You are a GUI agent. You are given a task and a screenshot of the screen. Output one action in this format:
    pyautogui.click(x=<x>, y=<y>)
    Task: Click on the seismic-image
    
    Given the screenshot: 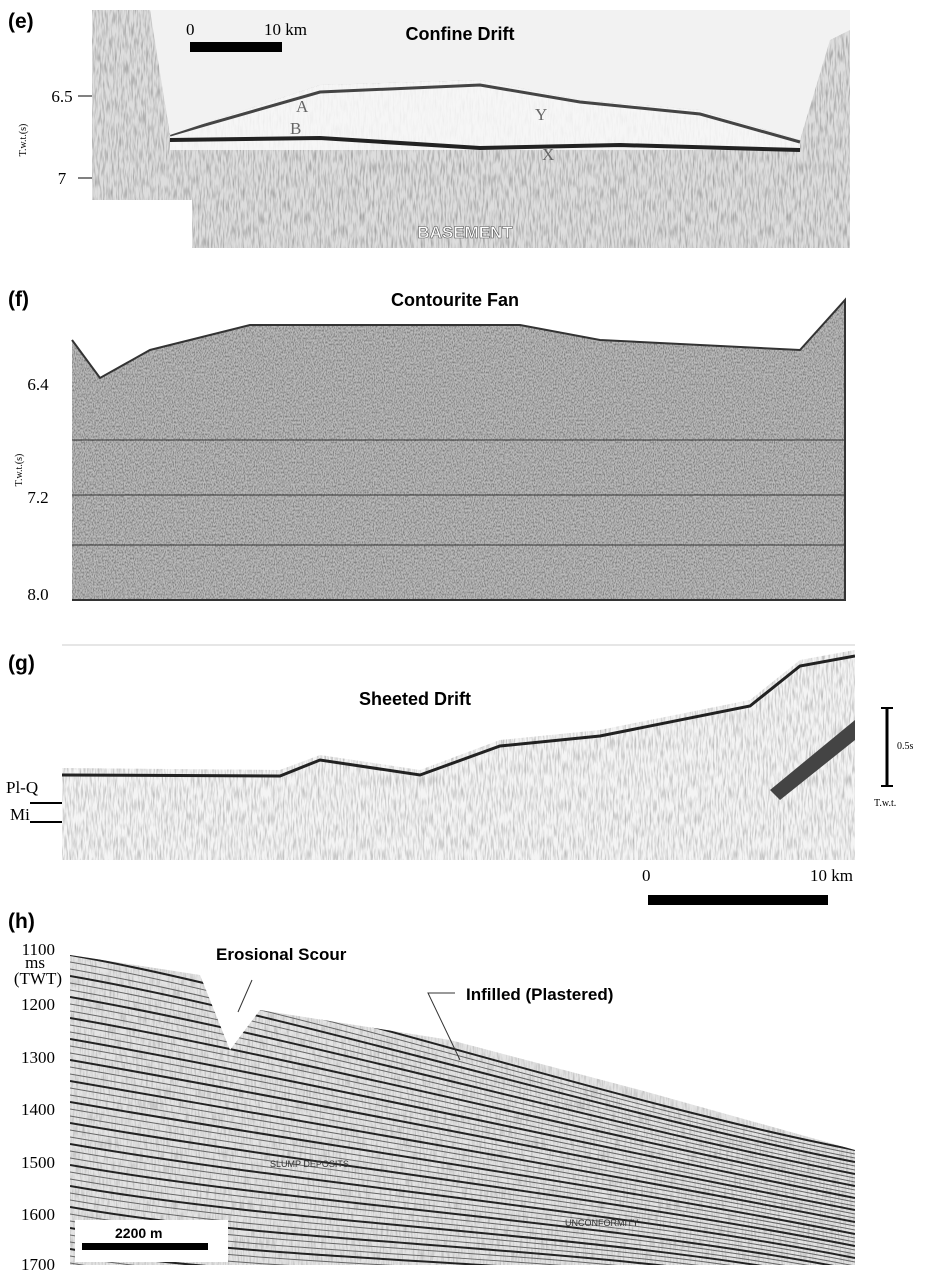 What is the action you would take?
    pyautogui.click(x=458, y=755)
    